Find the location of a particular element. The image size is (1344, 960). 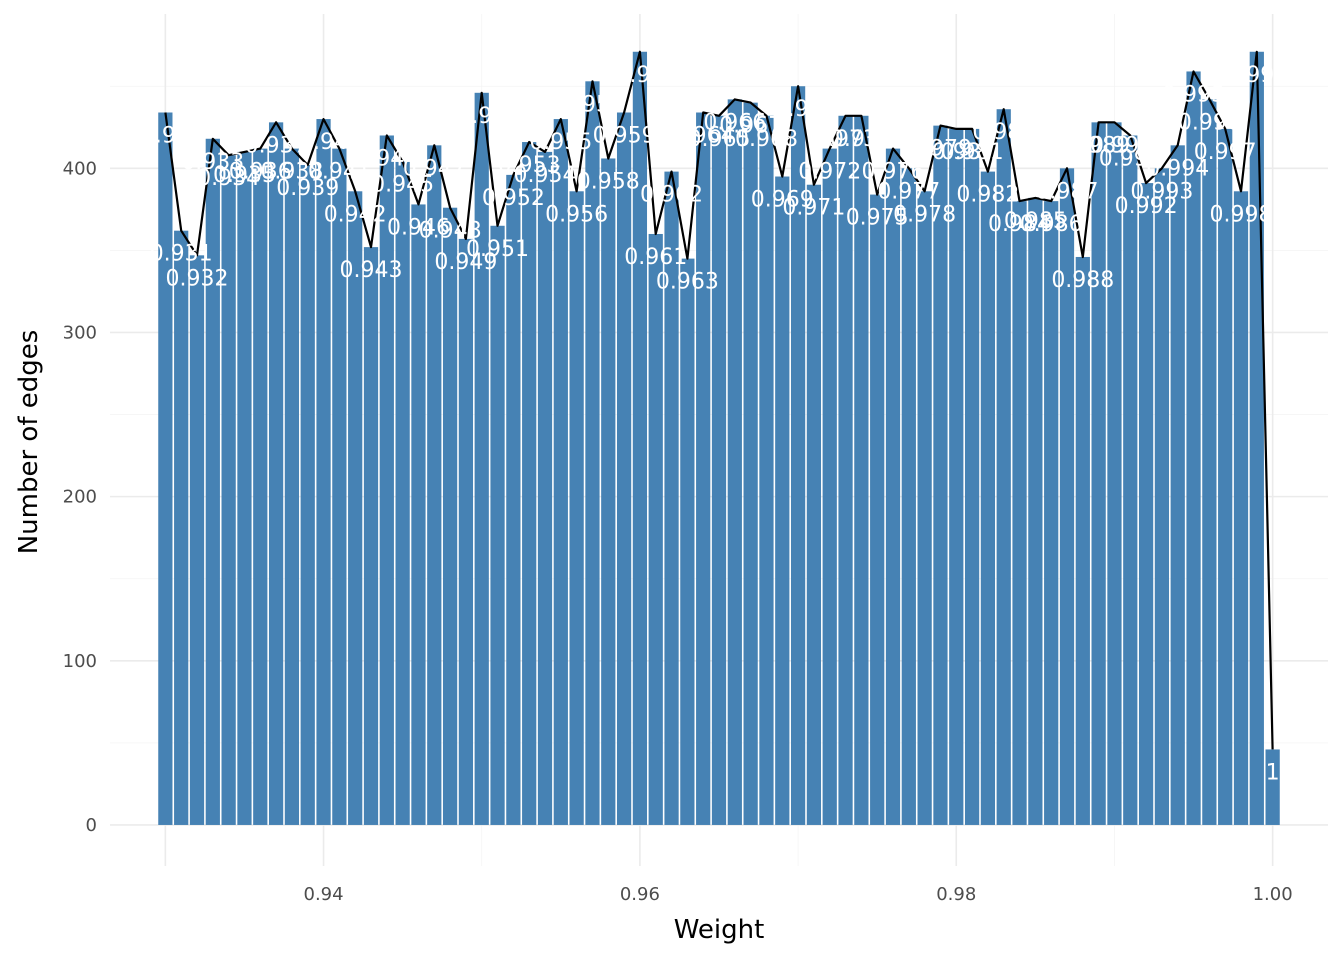

bar-value-label: 0.94 is located at coordinates (323, 142).